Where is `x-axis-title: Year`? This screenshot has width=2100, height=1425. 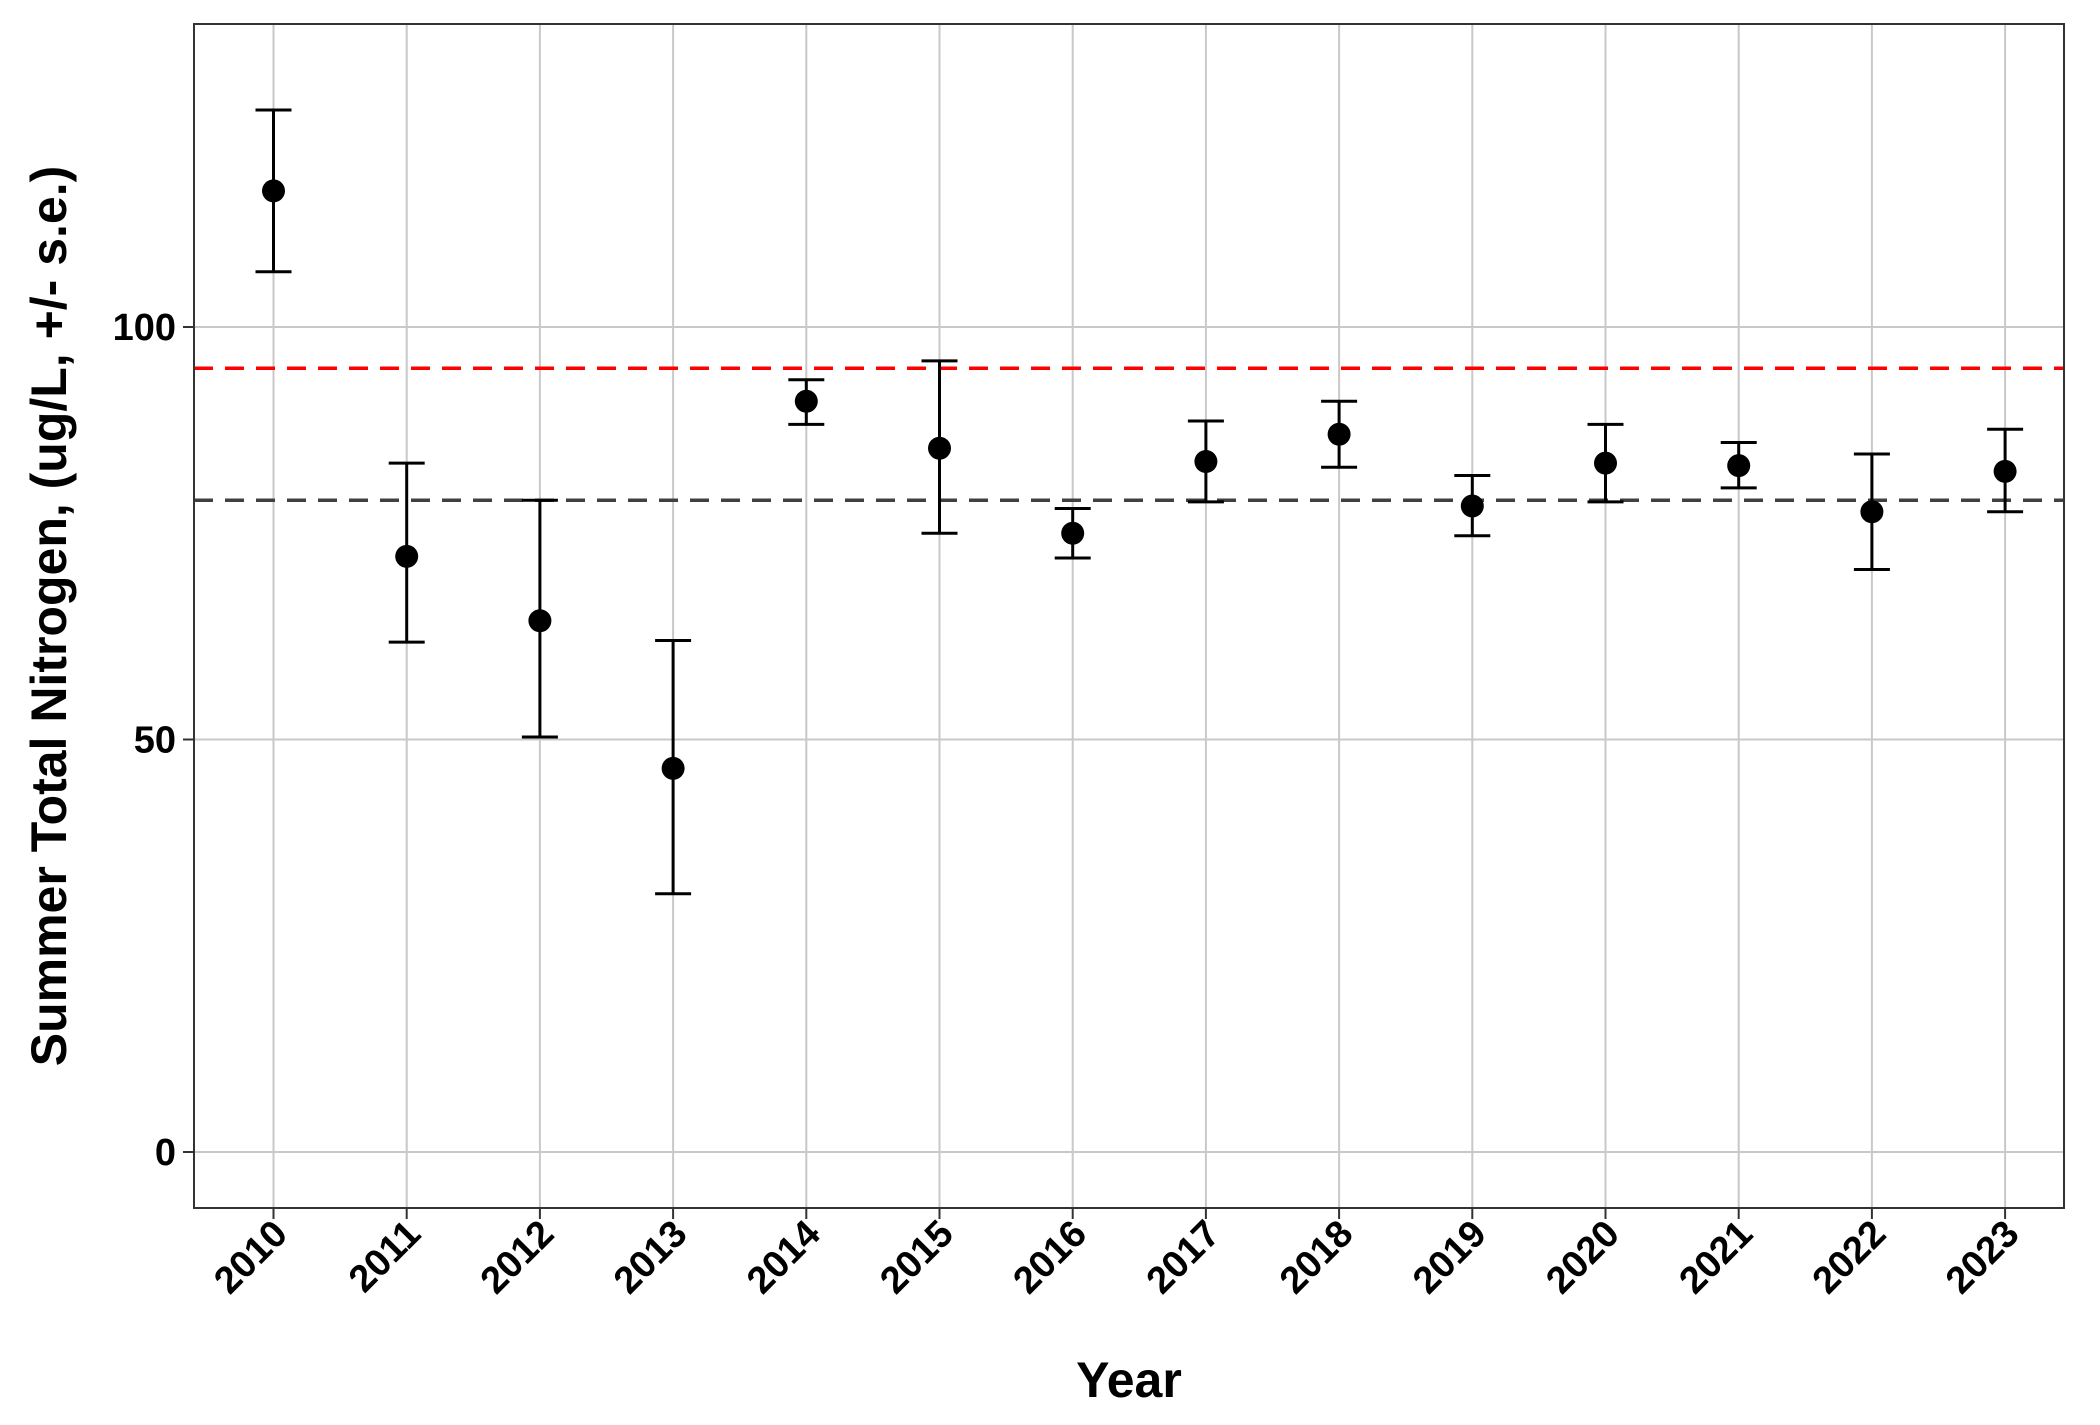 x-axis-title: Year is located at coordinates (1129, 1380).